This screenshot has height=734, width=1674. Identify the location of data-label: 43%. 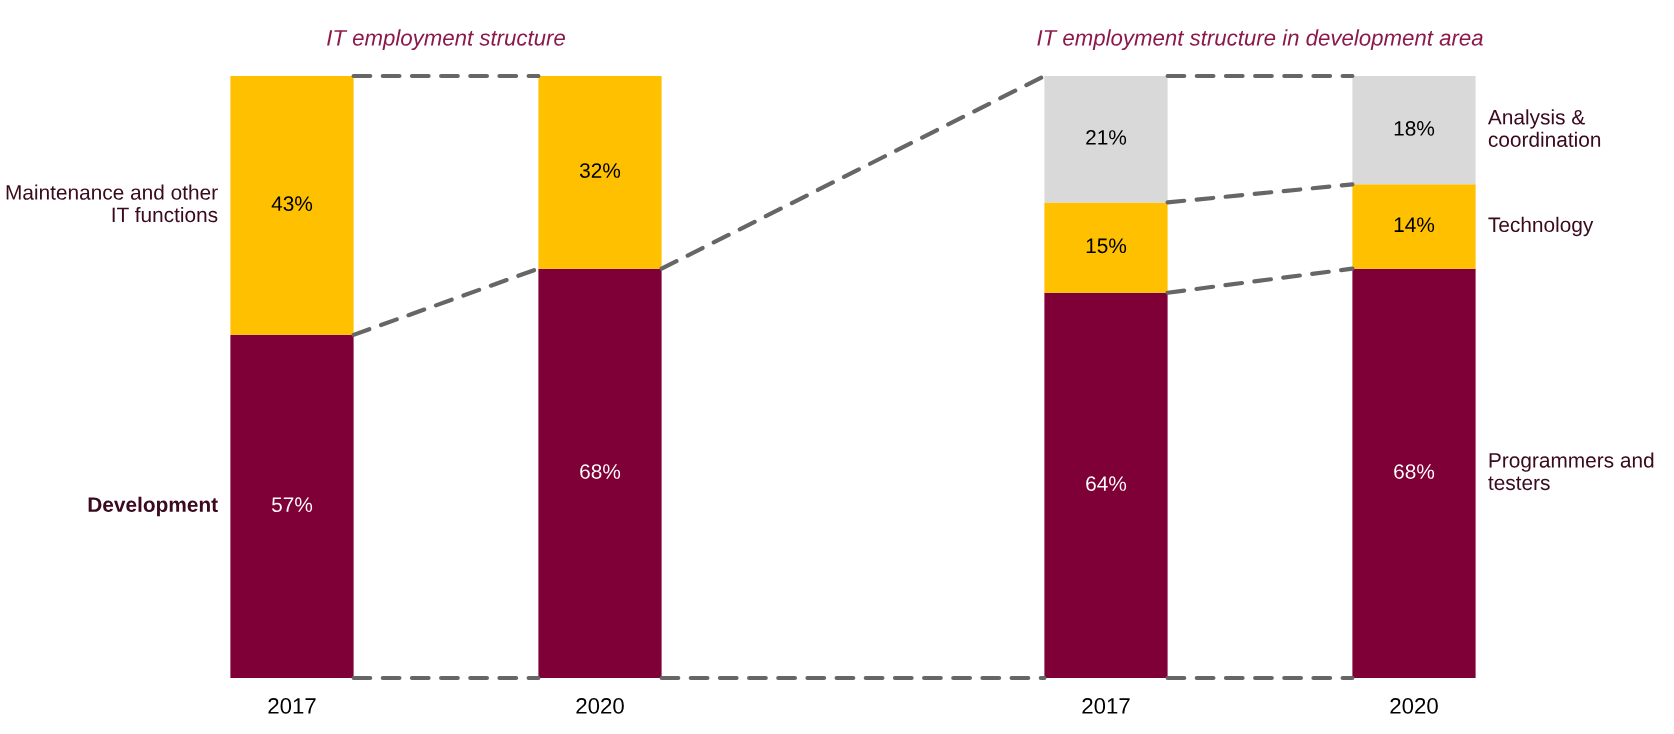
(292, 204).